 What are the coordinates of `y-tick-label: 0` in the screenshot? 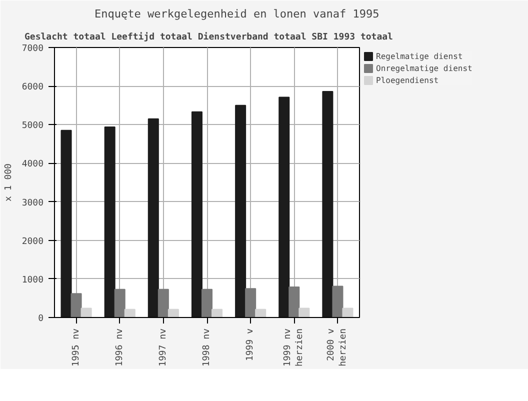 It's located at (41, 319).